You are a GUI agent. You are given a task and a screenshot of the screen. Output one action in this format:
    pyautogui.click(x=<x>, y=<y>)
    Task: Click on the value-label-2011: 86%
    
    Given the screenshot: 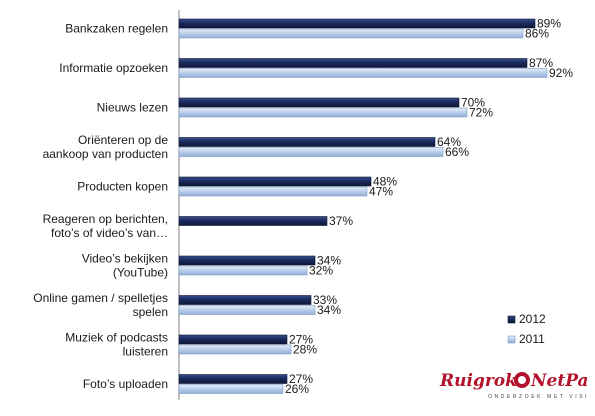 What is the action you would take?
    pyautogui.click(x=537, y=34)
    